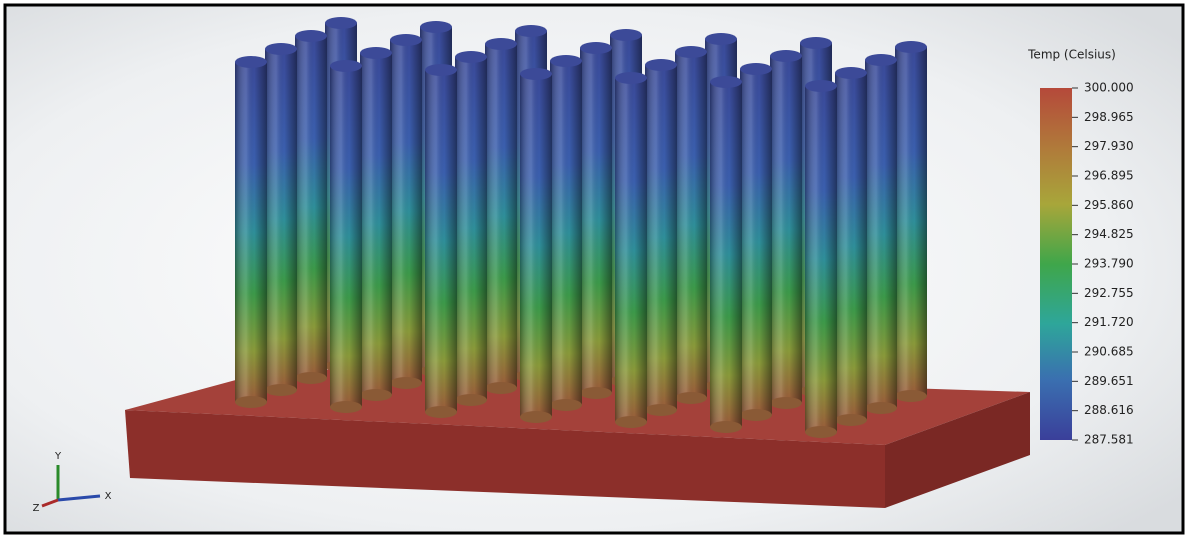 The width and height of the screenshot is (1188, 538). What do you see at coordinates (72, 482) in the screenshot?
I see `axis-triad: Y X Z` at bounding box center [72, 482].